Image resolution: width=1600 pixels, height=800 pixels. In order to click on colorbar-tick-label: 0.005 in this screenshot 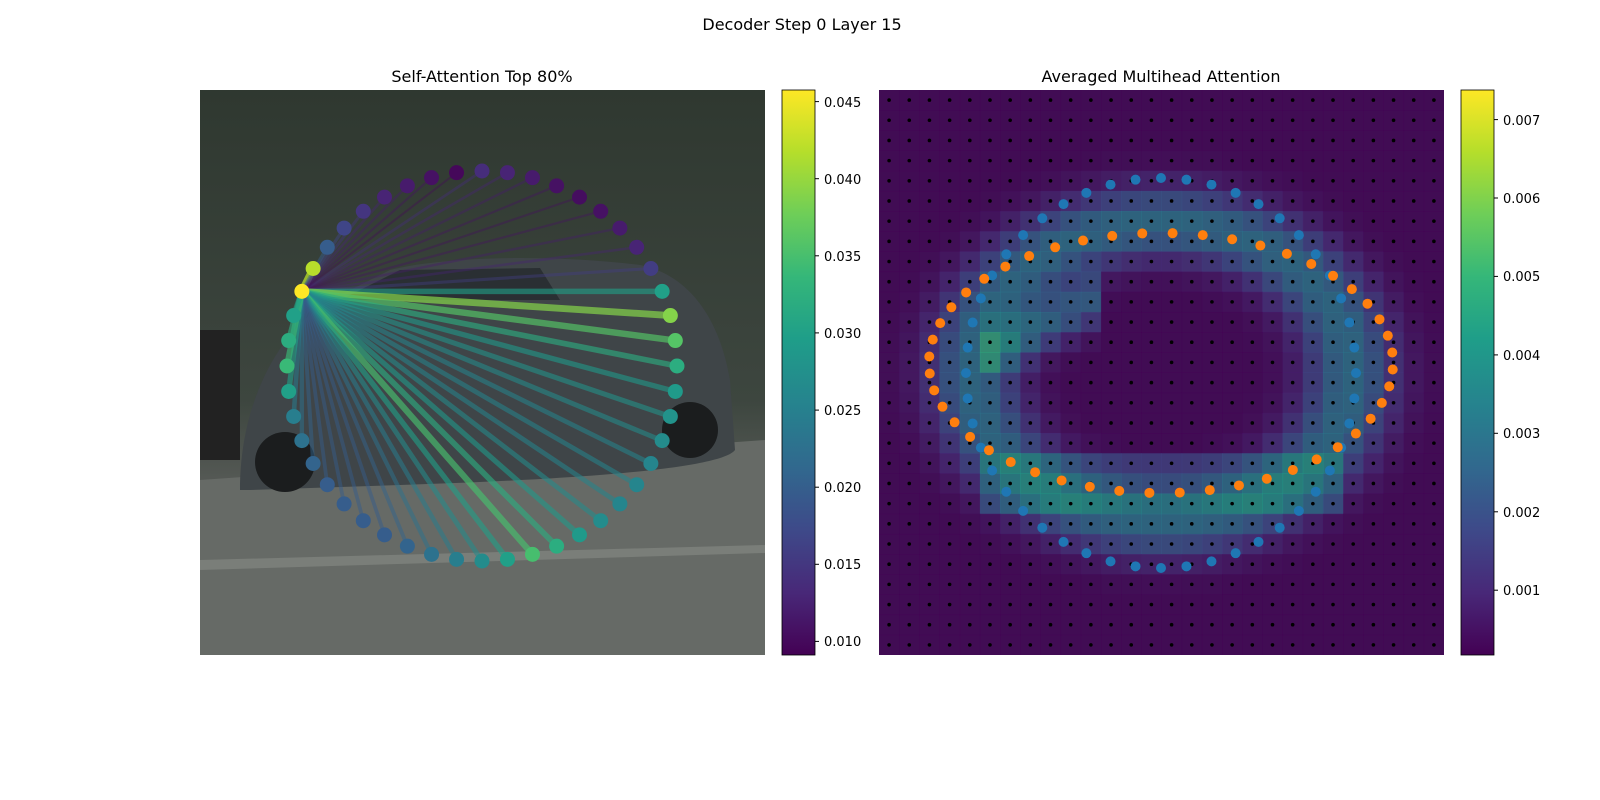, I will do `click(1521, 277)`.